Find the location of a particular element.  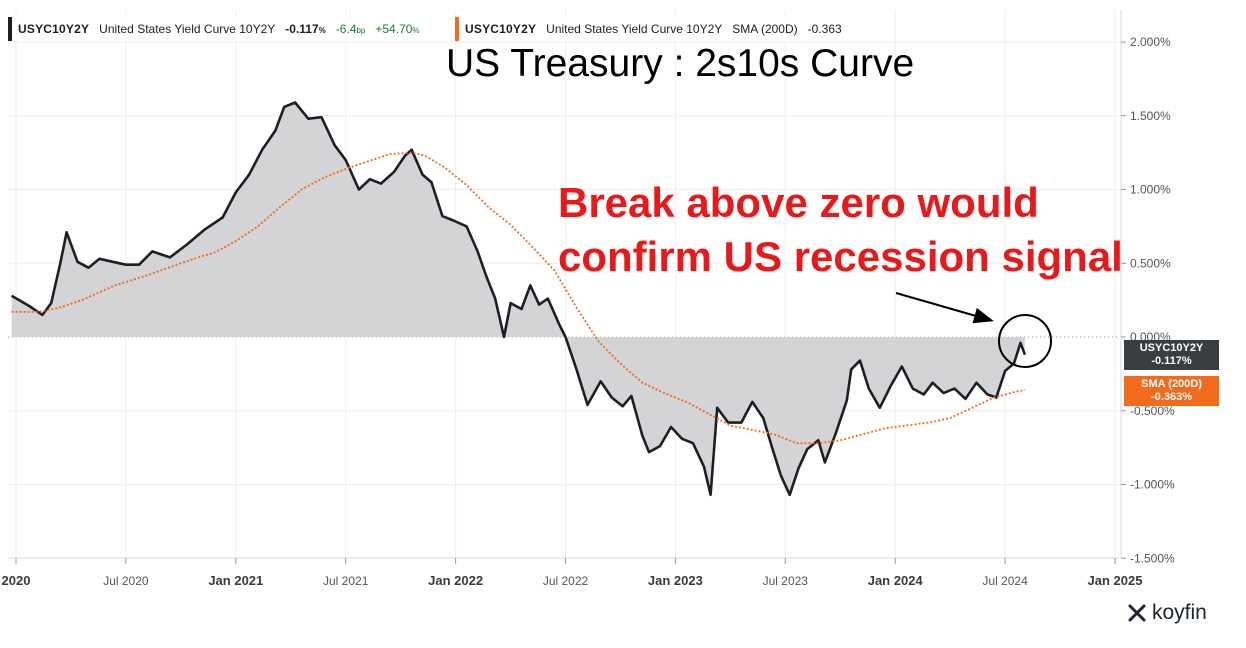

y-tick-label: -1.000% is located at coordinates (1152, 485).